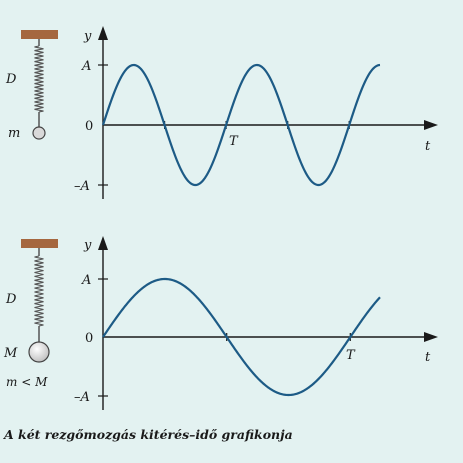 The image size is (463, 463). What do you see at coordinates (11, 79) in the screenshot?
I see `top-spring-label: D` at bounding box center [11, 79].